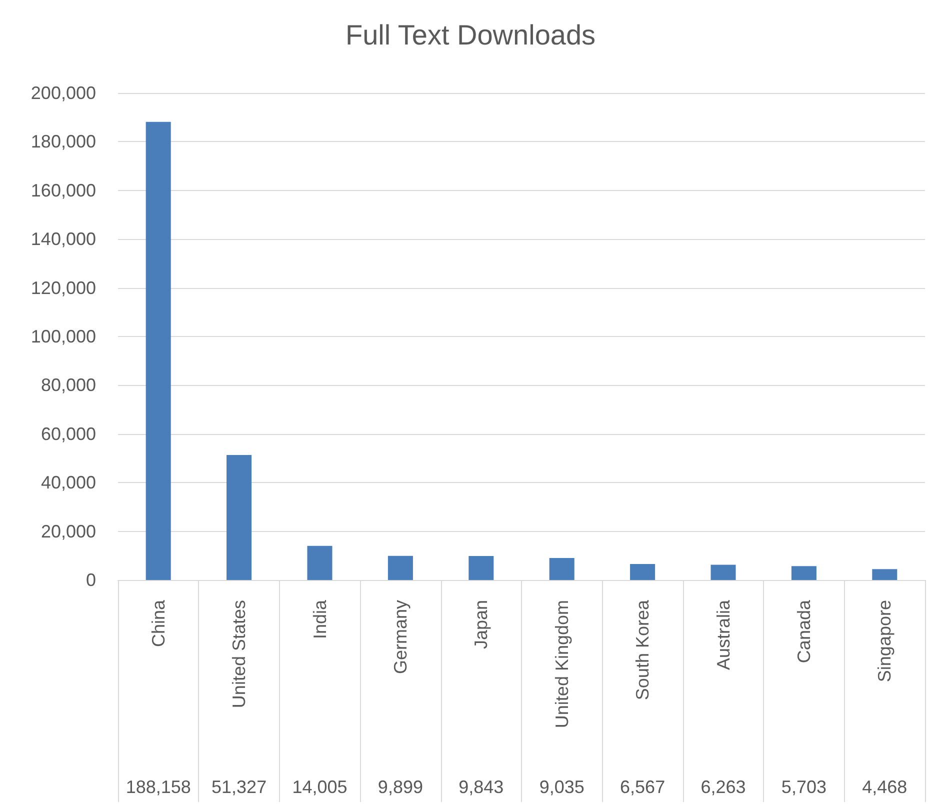 This screenshot has width=941, height=811. I want to click on y-tick-label: 140,000, so click(63, 239).